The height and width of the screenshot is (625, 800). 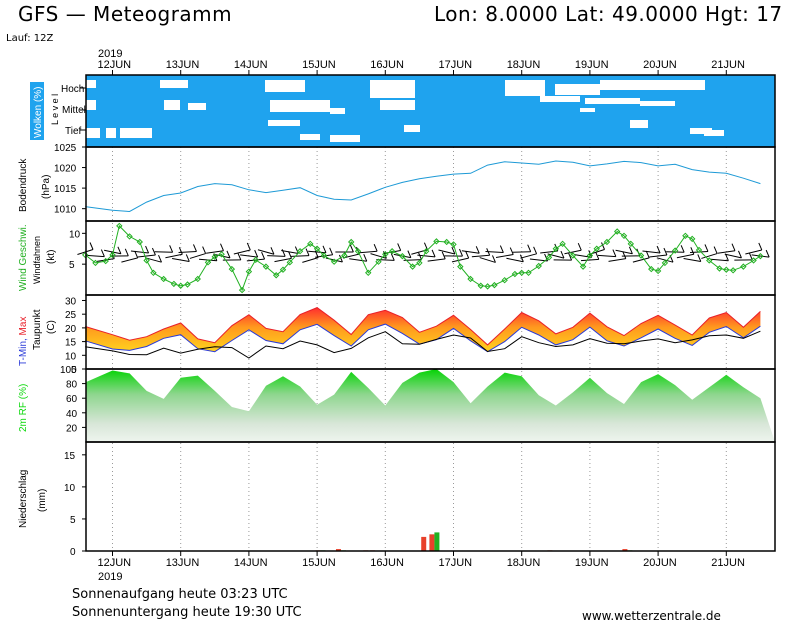 I want to click on precip-axis-label: Niederschlag, so click(x=23, y=499).